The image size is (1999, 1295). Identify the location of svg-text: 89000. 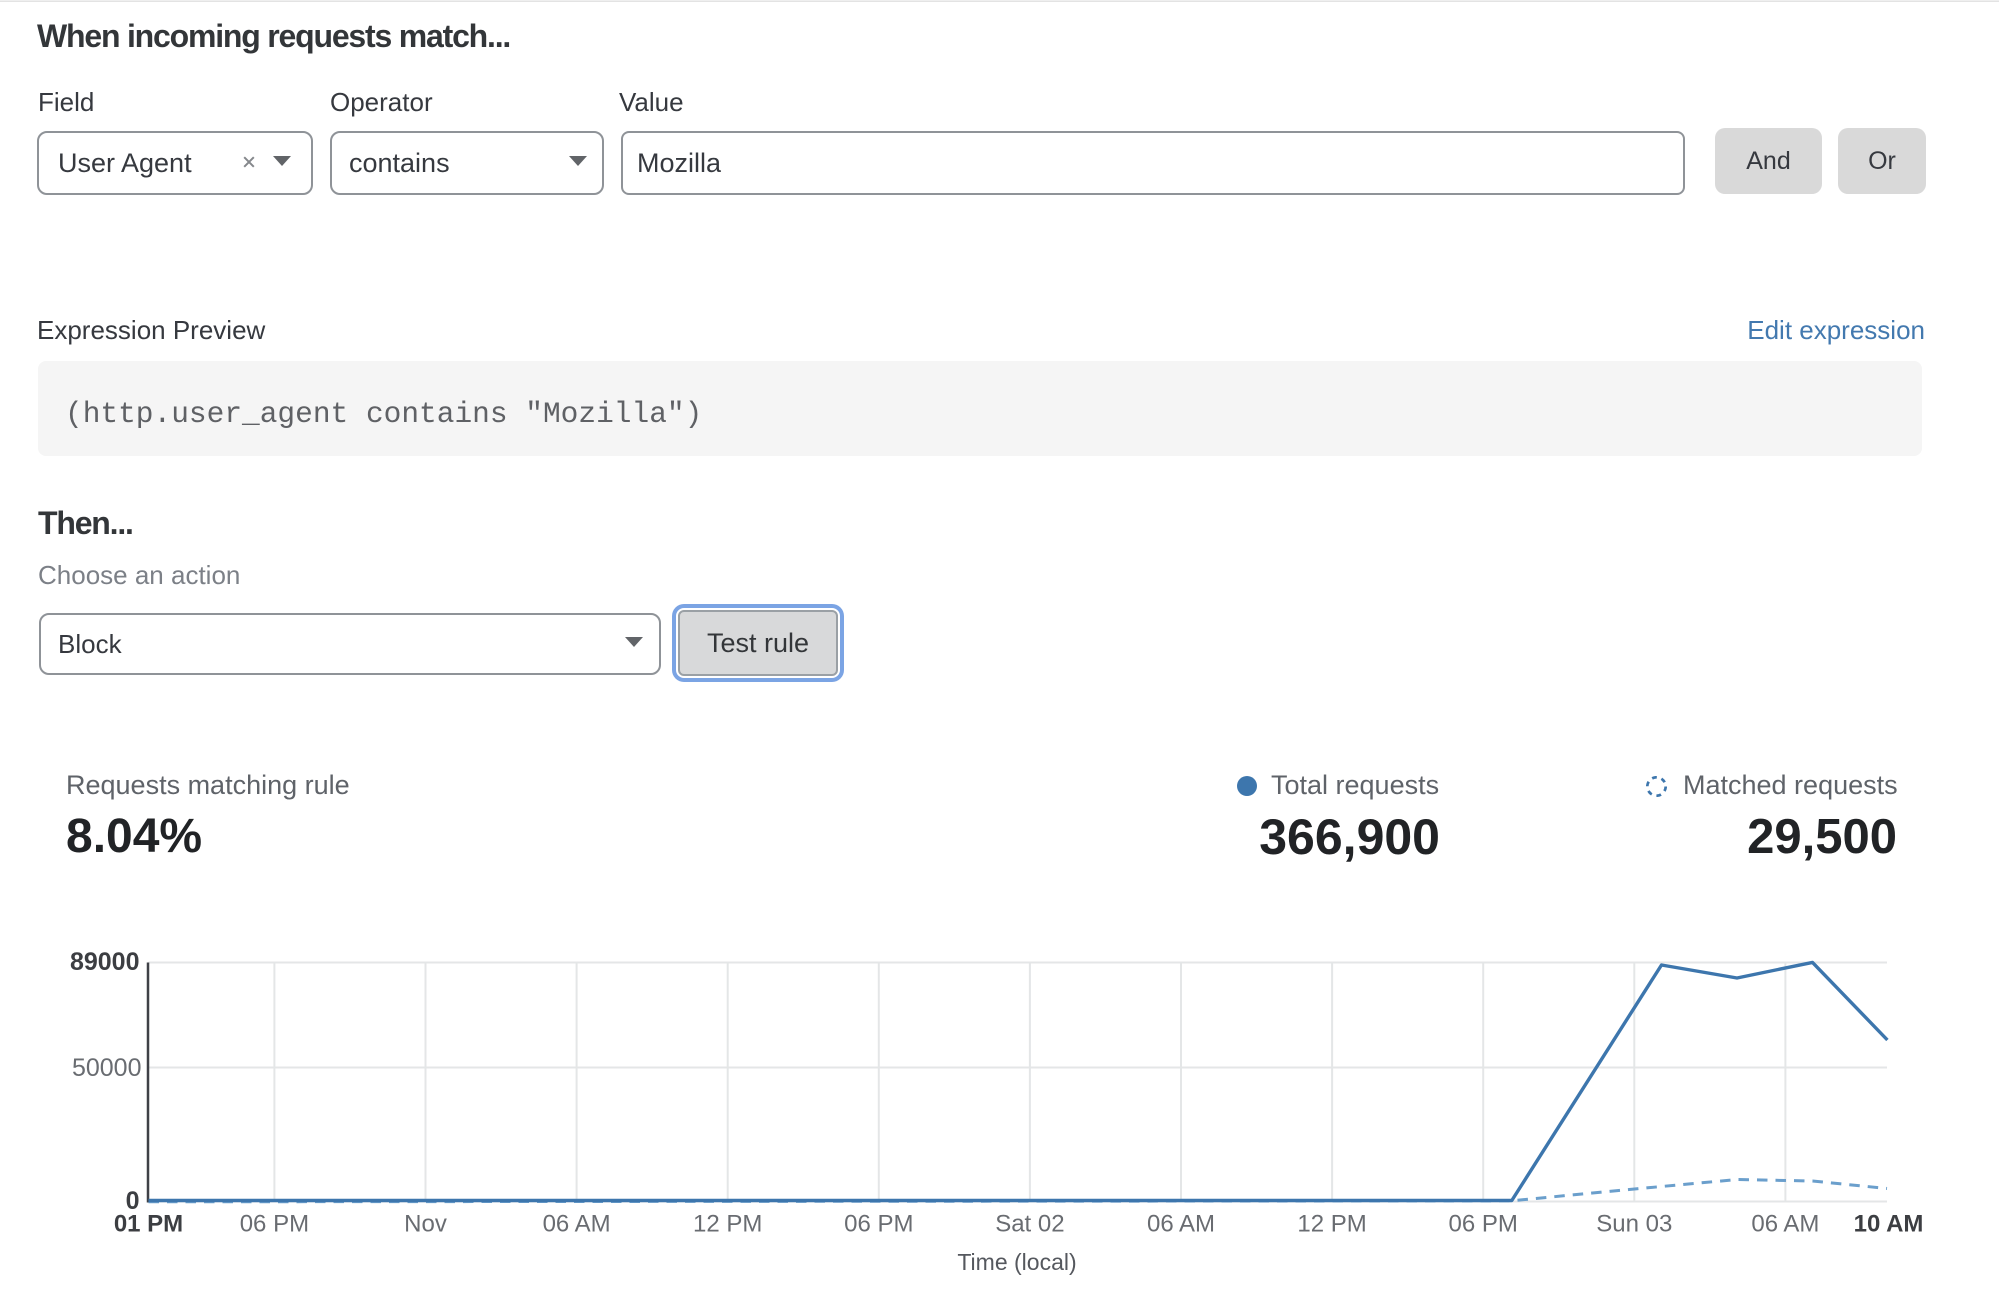
(105, 962).